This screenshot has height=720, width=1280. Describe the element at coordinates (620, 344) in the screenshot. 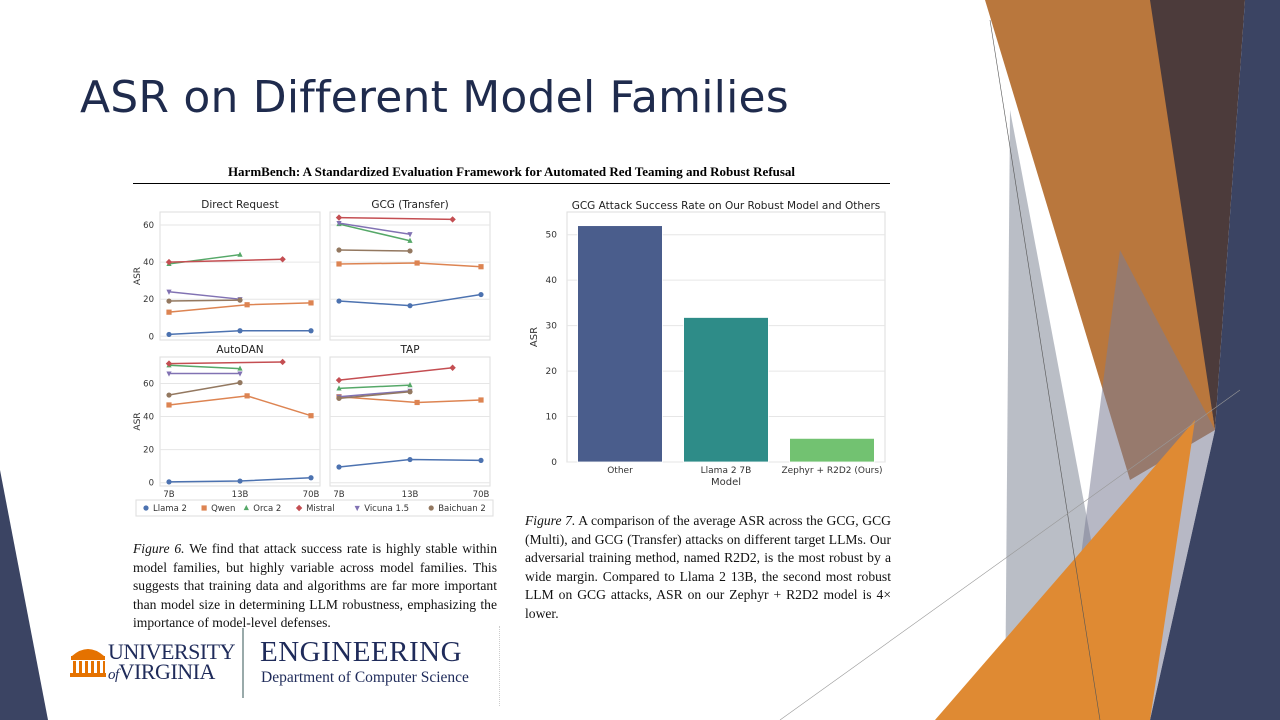

I see `bar-other` at that location.